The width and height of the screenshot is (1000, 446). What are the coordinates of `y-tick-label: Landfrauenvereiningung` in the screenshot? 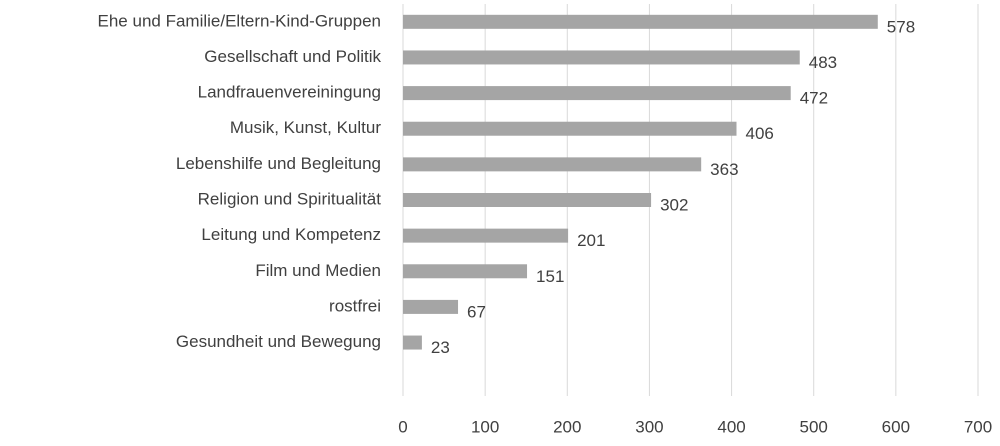 It's located at (289, 92).